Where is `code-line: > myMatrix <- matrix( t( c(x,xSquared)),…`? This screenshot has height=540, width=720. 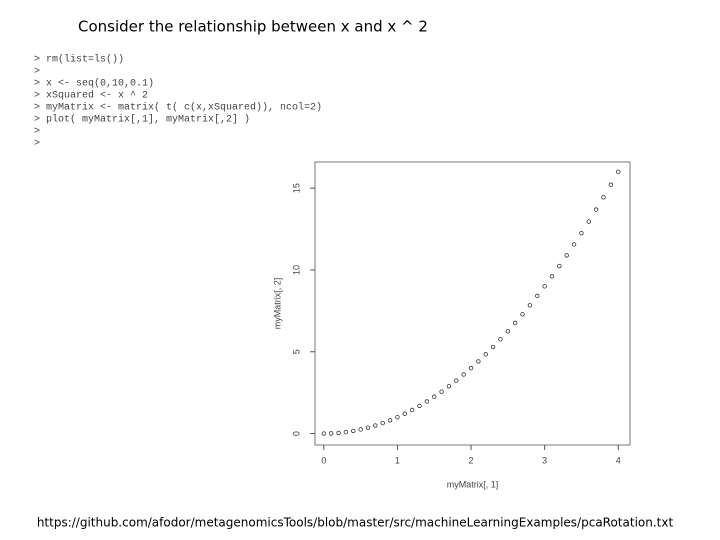
code-line: > myMatrix <- matrix( t( c(x,xSquared)),… is located at coordinates (178, 108).